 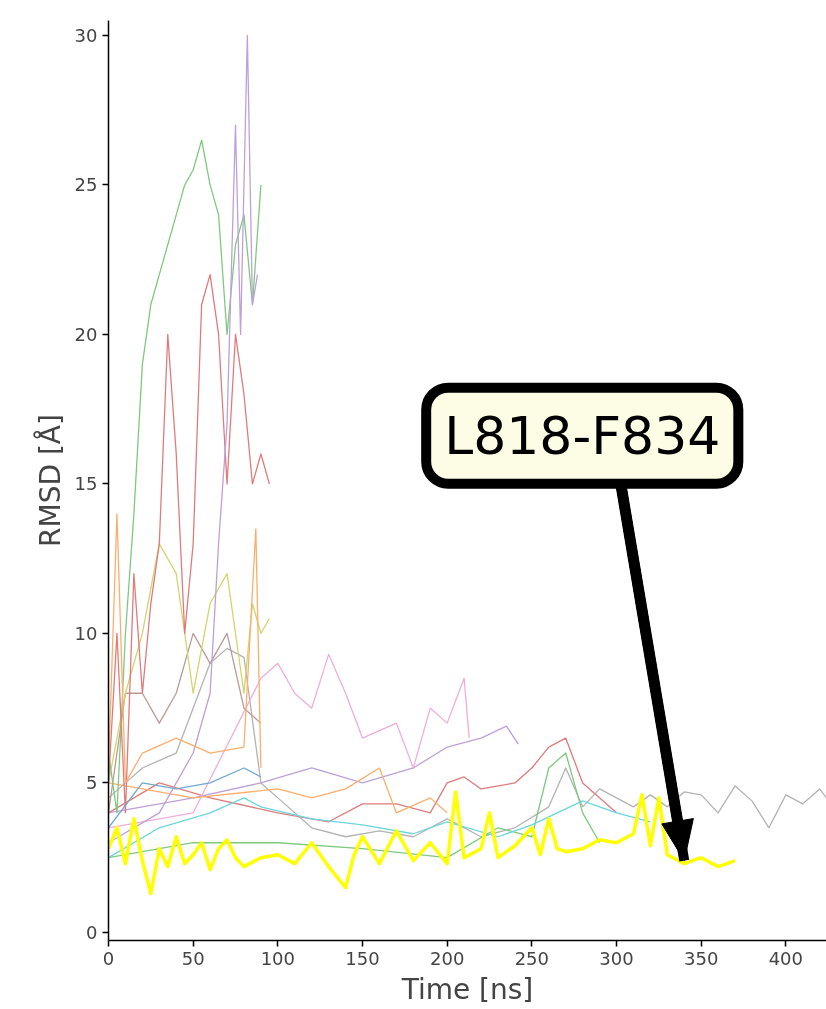 I want to click on y-tick-label: 15, so click(x=86, y=484).